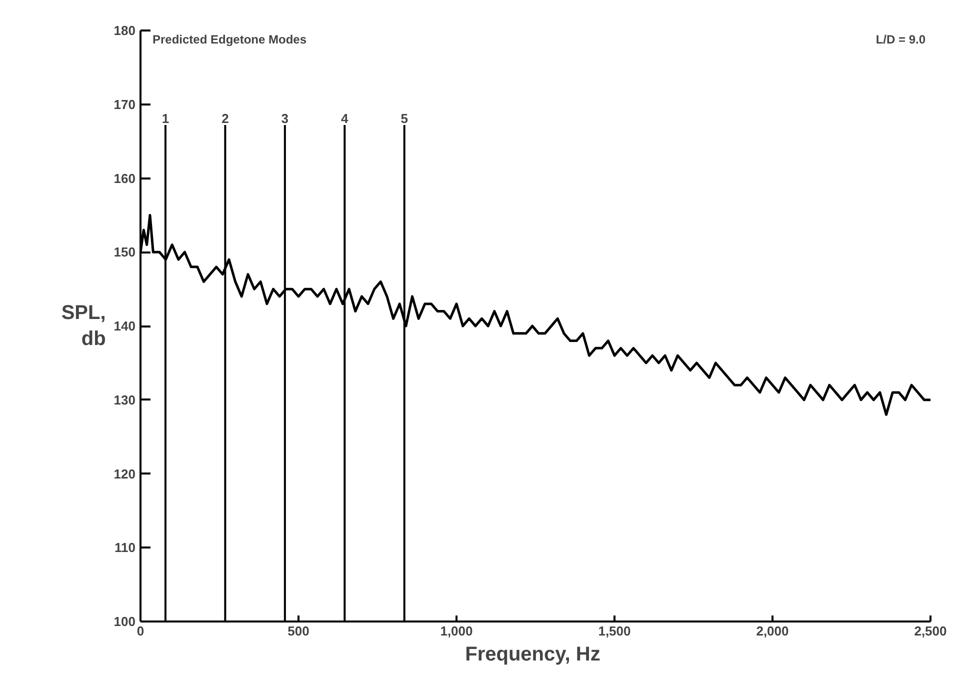 The image size is (968, 676). What do you see at coordinates (229, 39) in the screenshot?
I see `annotation: Predicted Edgetone Modes` at bounding box center [229, 39].